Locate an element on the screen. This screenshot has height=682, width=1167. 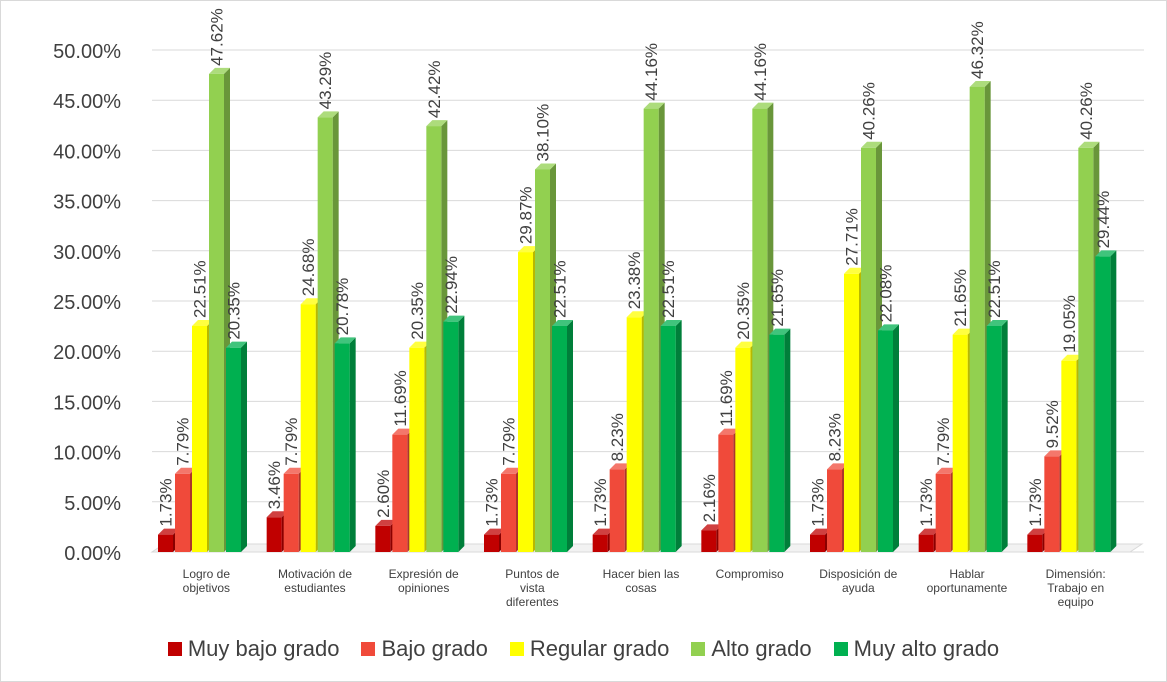
legend-item: Regular grado is located at coordinates (589, 649).